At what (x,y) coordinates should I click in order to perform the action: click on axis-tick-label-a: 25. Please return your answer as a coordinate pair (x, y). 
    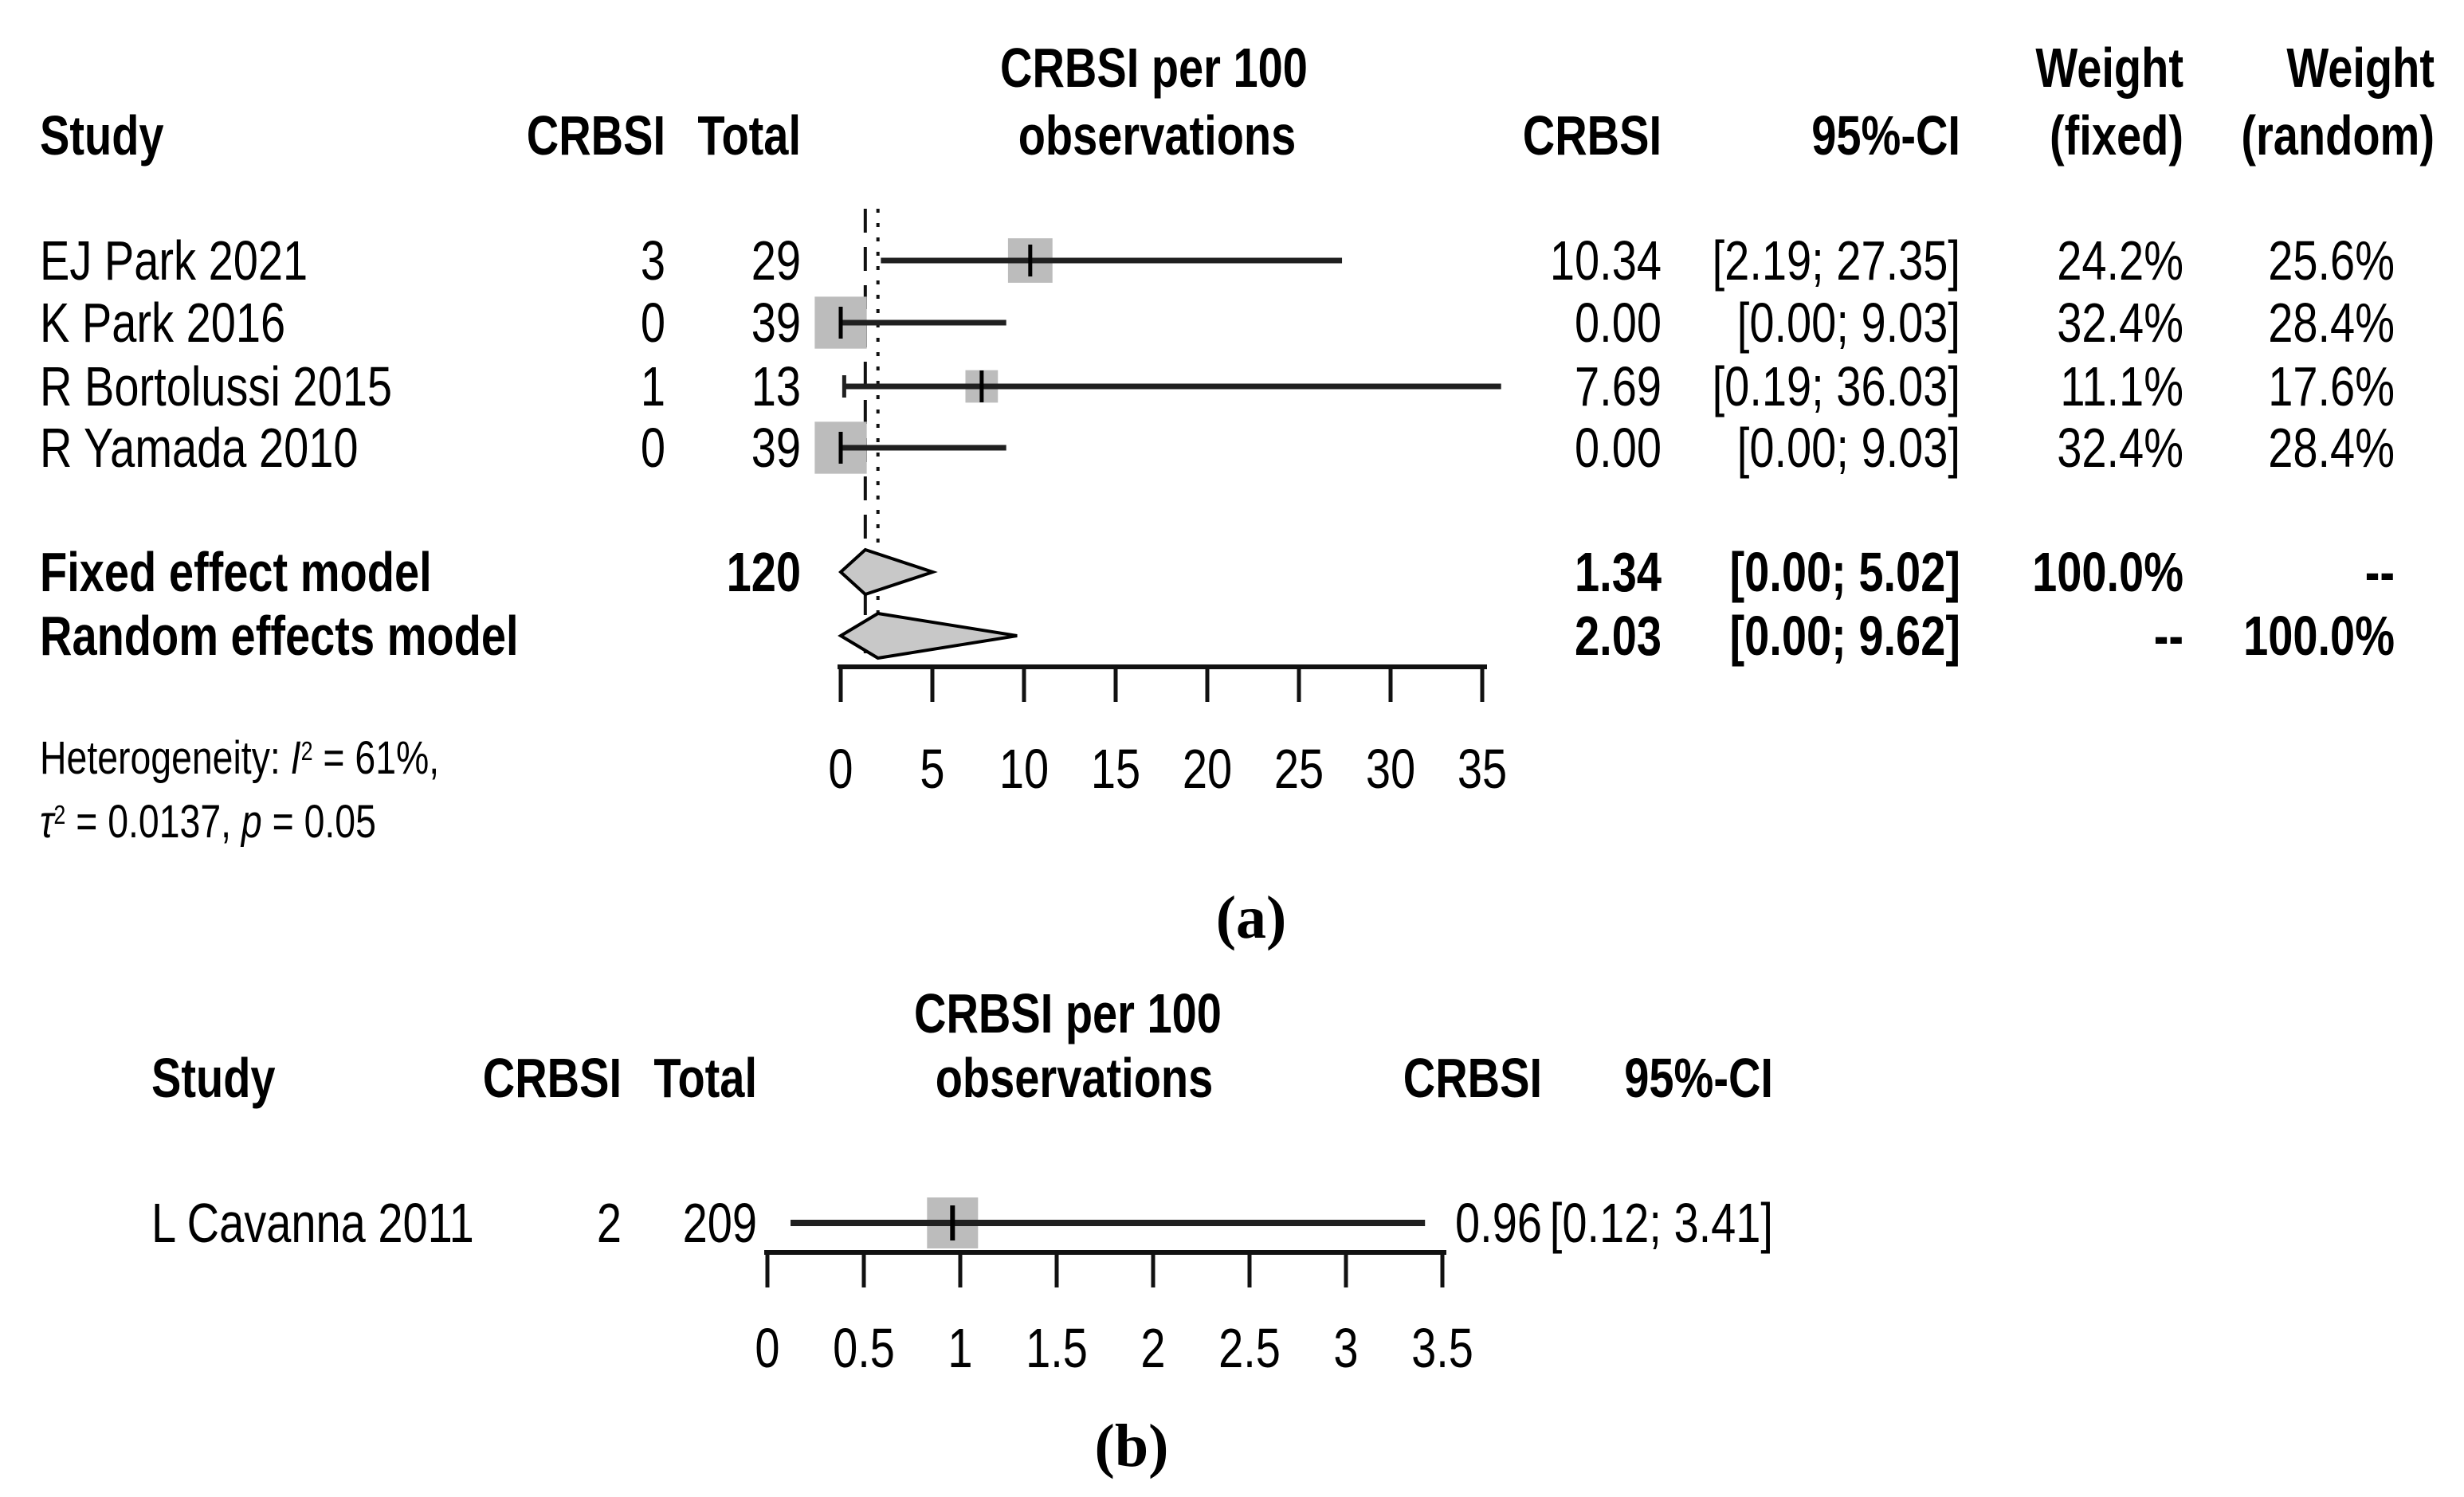
    Looking at the image, I should click on (1298, 769).